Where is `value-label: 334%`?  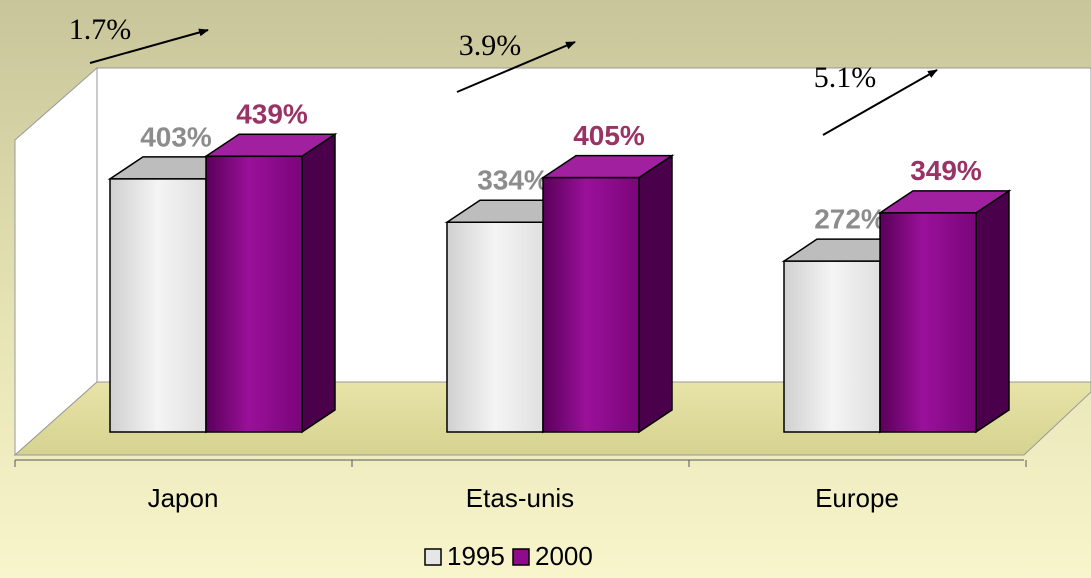 value-label: 334% is located at coordinates (513, 180).